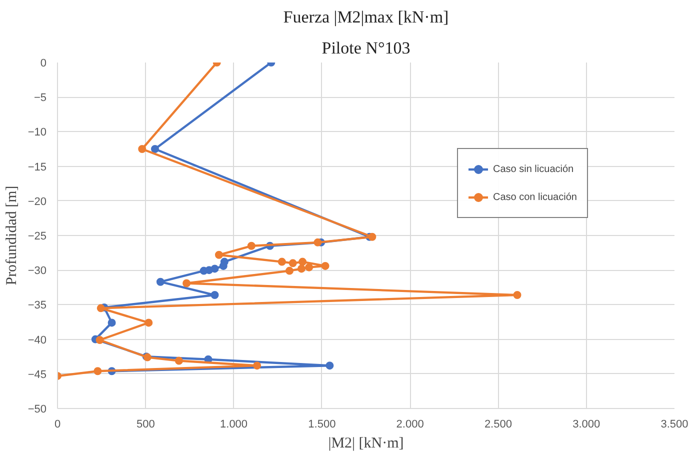 This screenshot has width=694, height=454. What do you see at coordinates (37, 236) in the screenshot?
I see `y-tick-label: −25` at bounding box center [37, 236].